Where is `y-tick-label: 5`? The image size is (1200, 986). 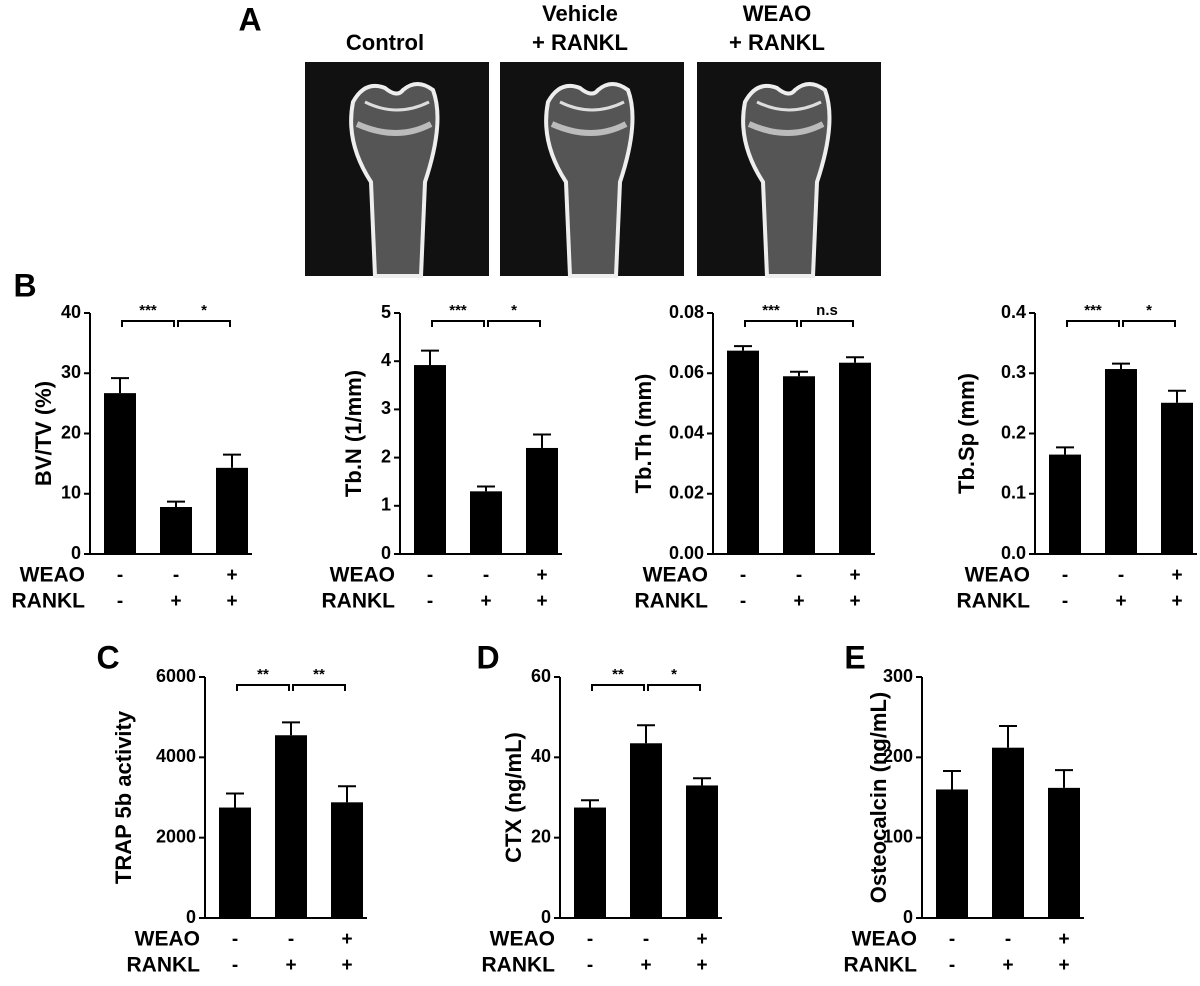
y-tick-label: 5 is located at coordinates (386, 312).